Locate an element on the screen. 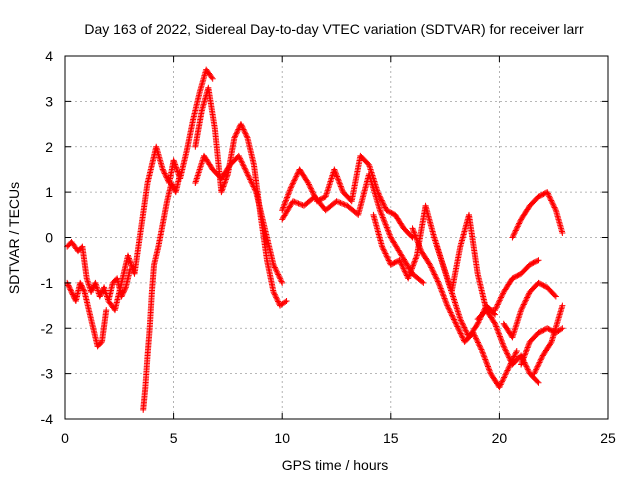  x-axis-label: GPS time / hours is located at coordinates (335, 465).